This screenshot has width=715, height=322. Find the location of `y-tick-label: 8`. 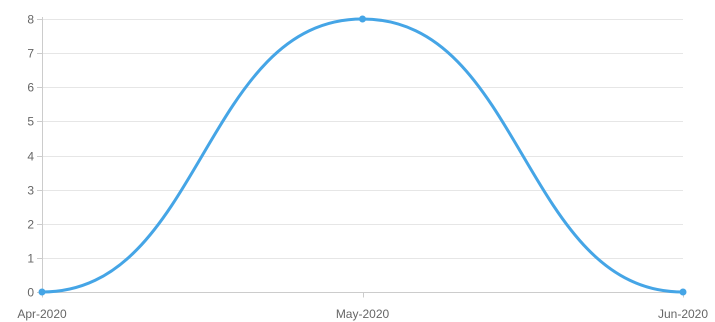

y-tick-label: 8 is located at coordinates (30, 20).